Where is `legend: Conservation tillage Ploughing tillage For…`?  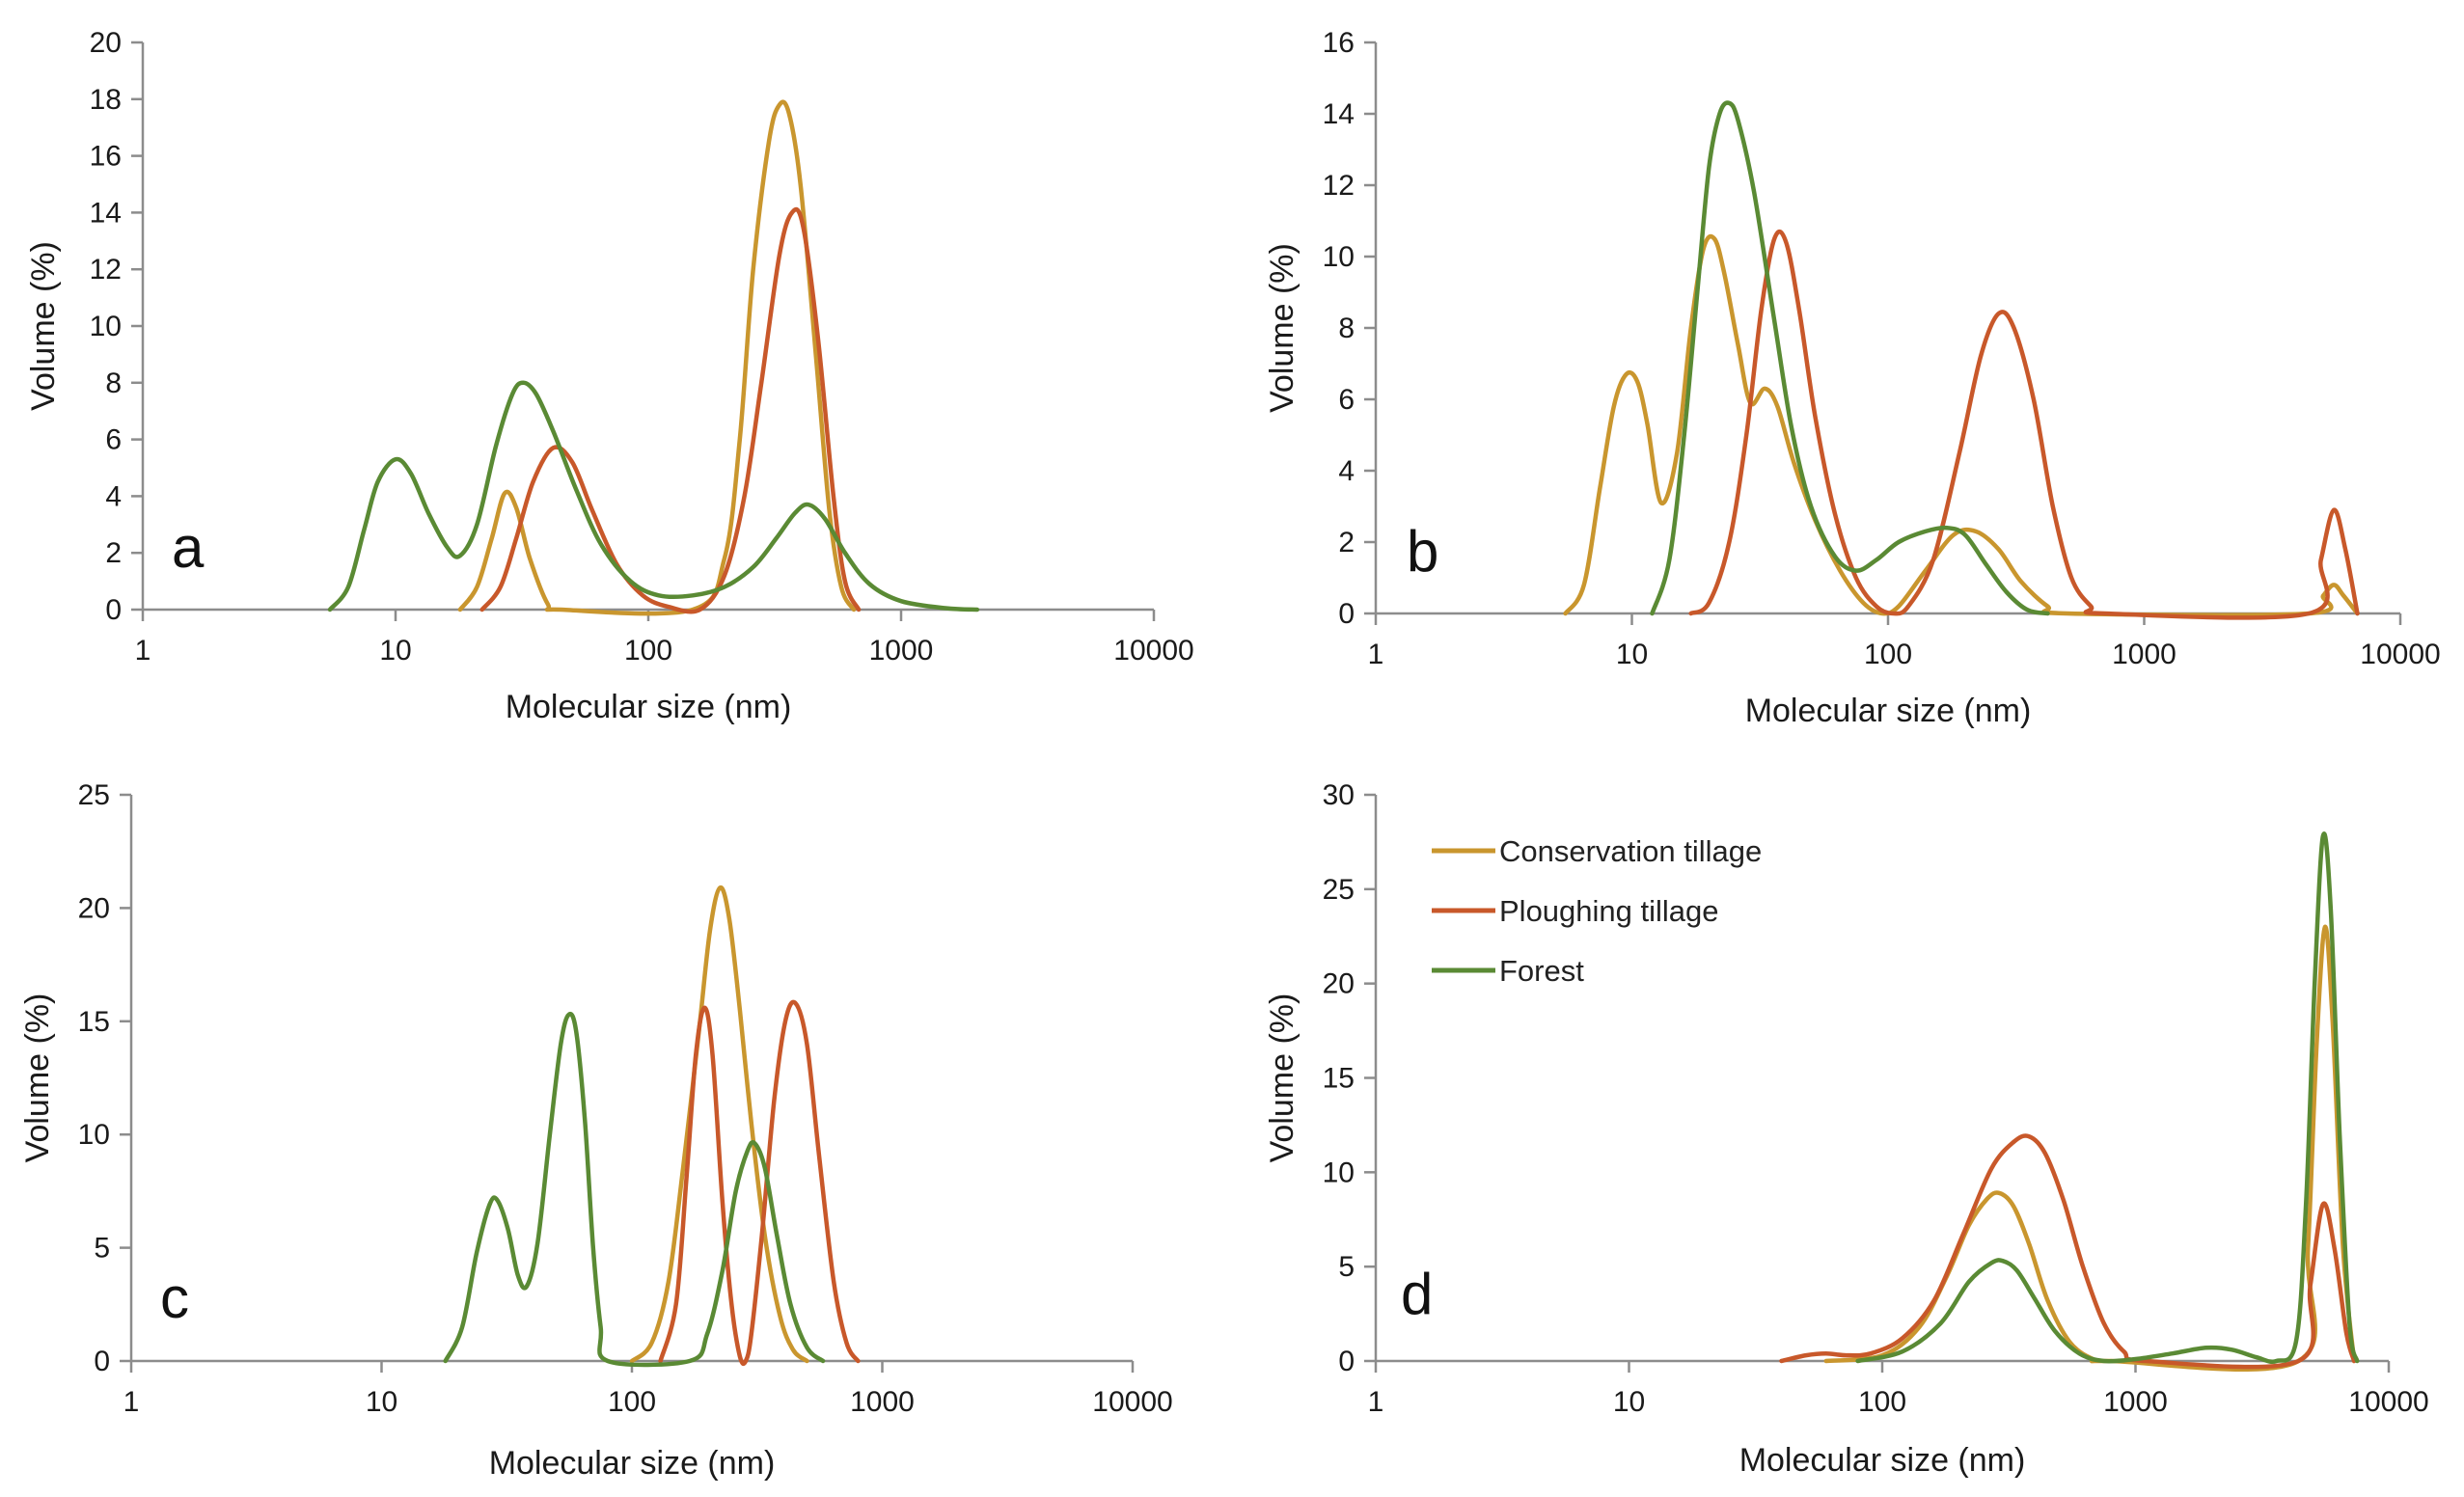
legend: Conservation tillage Ploughing tillage For… is located at coordinates (1597, 911).